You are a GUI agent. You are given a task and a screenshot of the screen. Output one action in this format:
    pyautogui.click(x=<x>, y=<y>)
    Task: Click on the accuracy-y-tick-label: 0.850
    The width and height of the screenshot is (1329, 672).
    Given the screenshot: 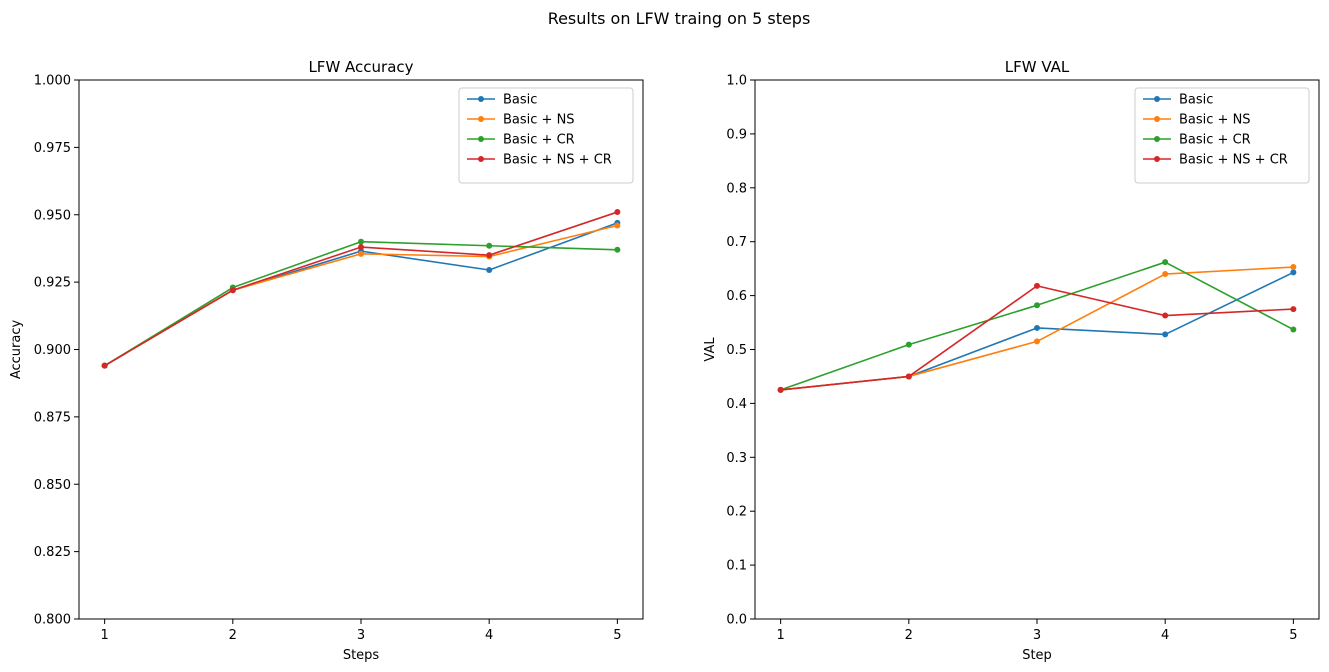 What is the action you would take?
    pyautogui.click(x=52, y=485)
    